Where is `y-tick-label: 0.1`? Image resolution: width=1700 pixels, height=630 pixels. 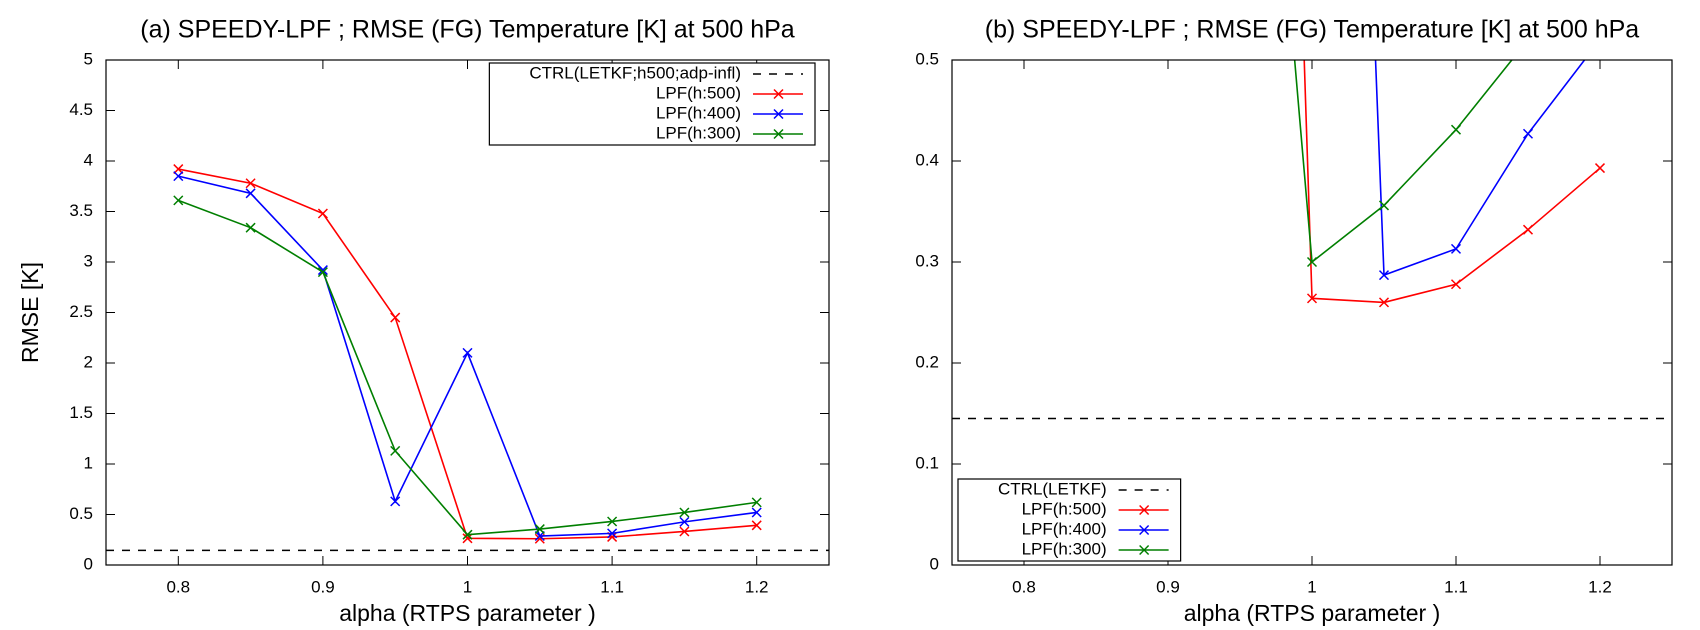 y-tick-label: 0.1 is located at coordinates (927, 462).